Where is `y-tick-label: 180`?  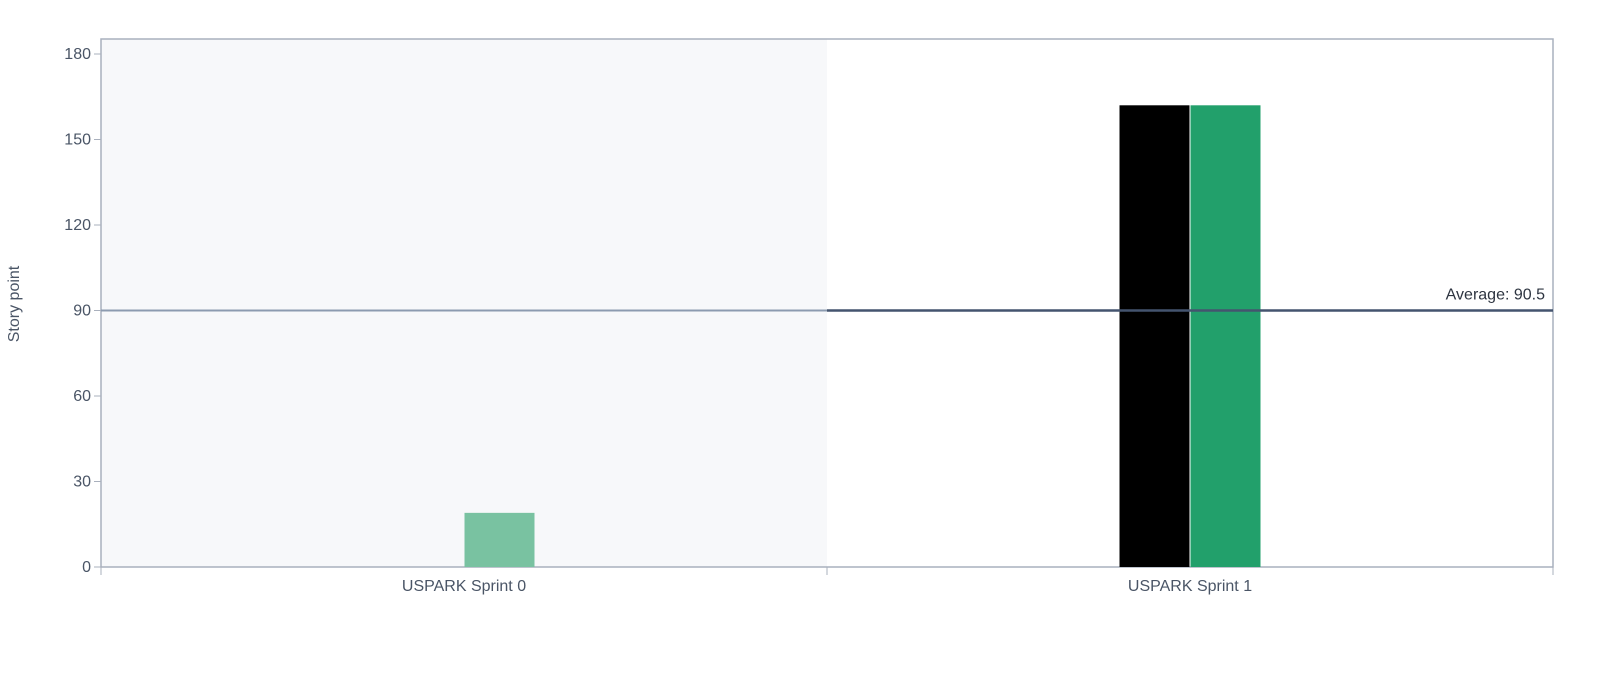
y-tick-label: 180 is located at coordinates (77, 54).